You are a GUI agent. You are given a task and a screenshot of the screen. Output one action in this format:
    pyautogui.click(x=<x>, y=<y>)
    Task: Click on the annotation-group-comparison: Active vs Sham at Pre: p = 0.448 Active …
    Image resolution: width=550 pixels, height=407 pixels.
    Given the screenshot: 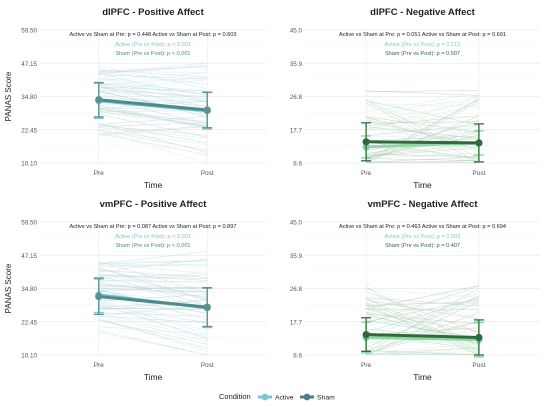 What is the action you would take?
    pyautogui.click(x=153, y=35)
    